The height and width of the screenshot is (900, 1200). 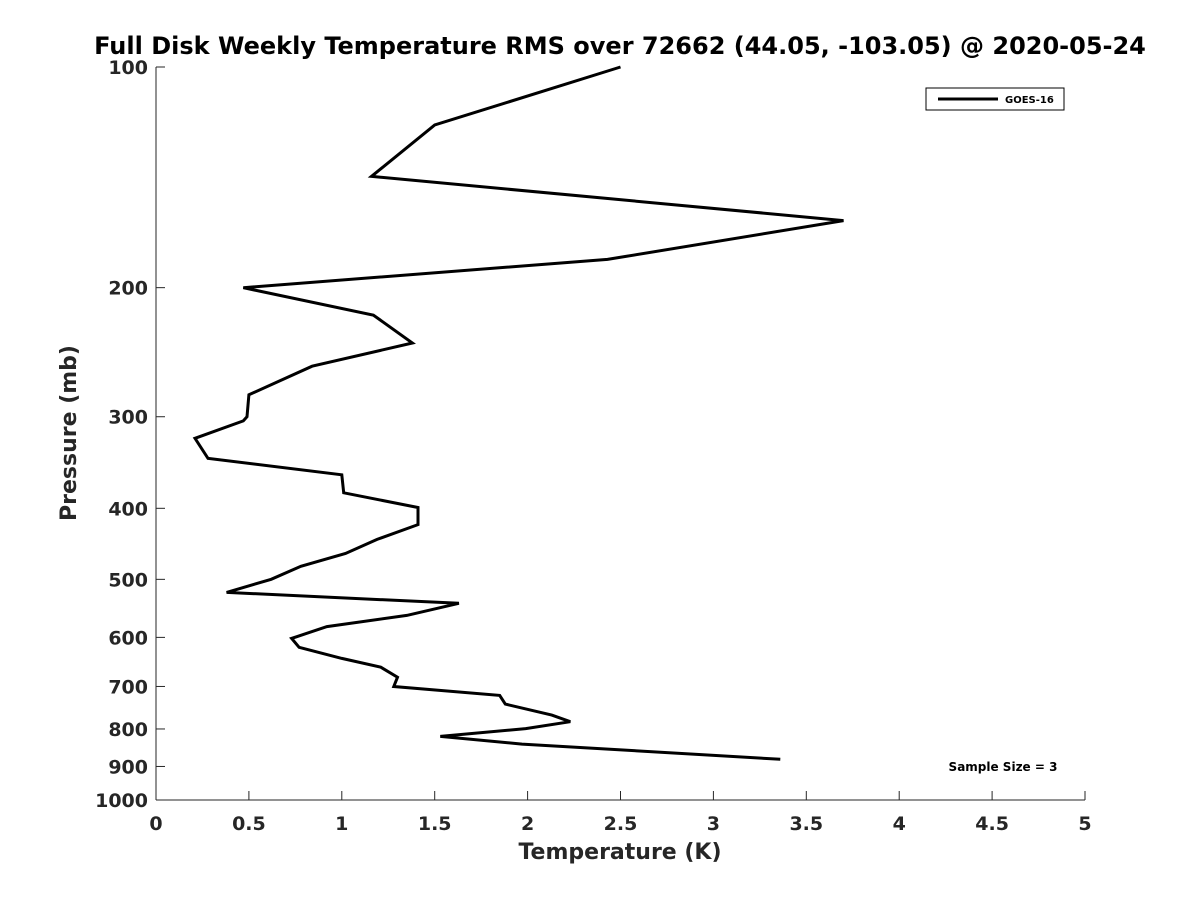 I want to click on y-tick-label: 800, so click(x=128, y=730).